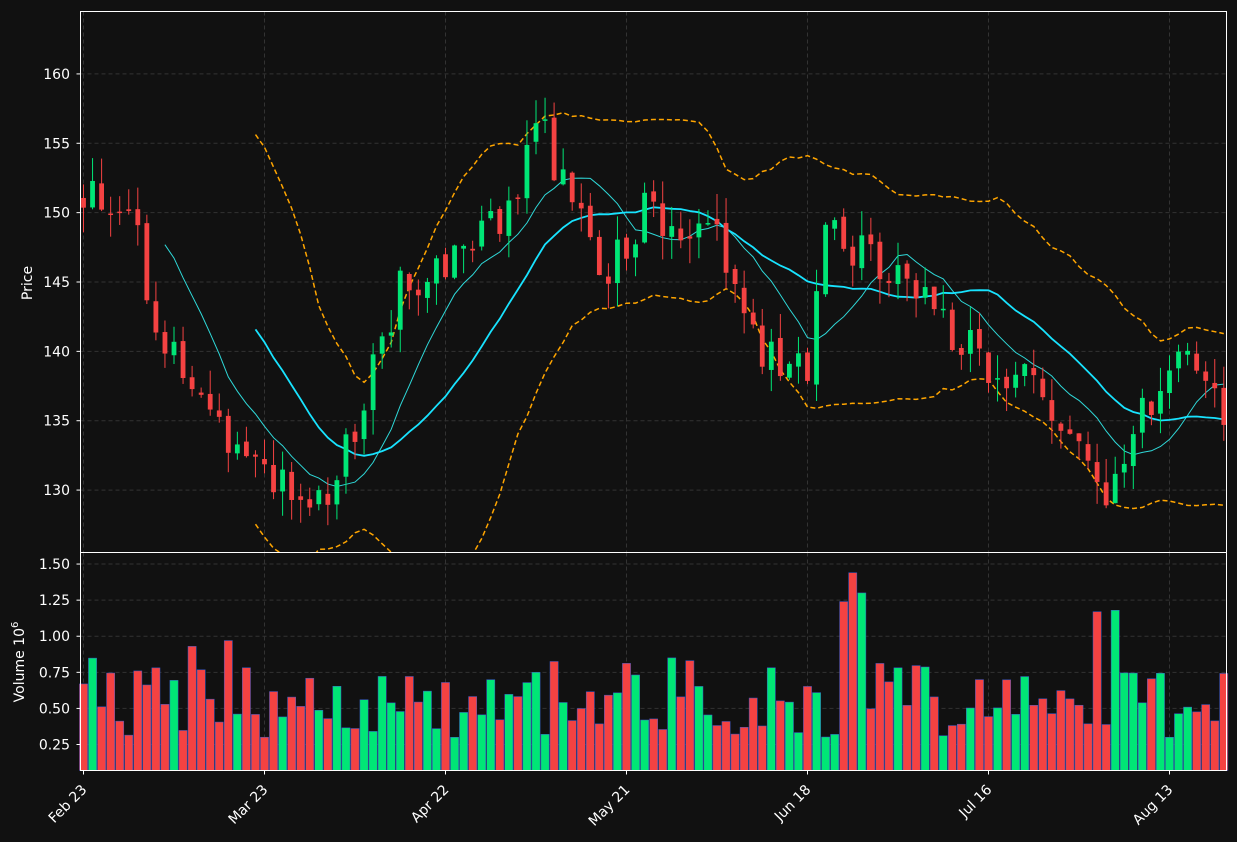 The image size is (1237, 842). What do you see at coordinates (54, 746) in the screenshot?
I see `volume-y-tick-label: 0.25` at bounding box center [54, 746].